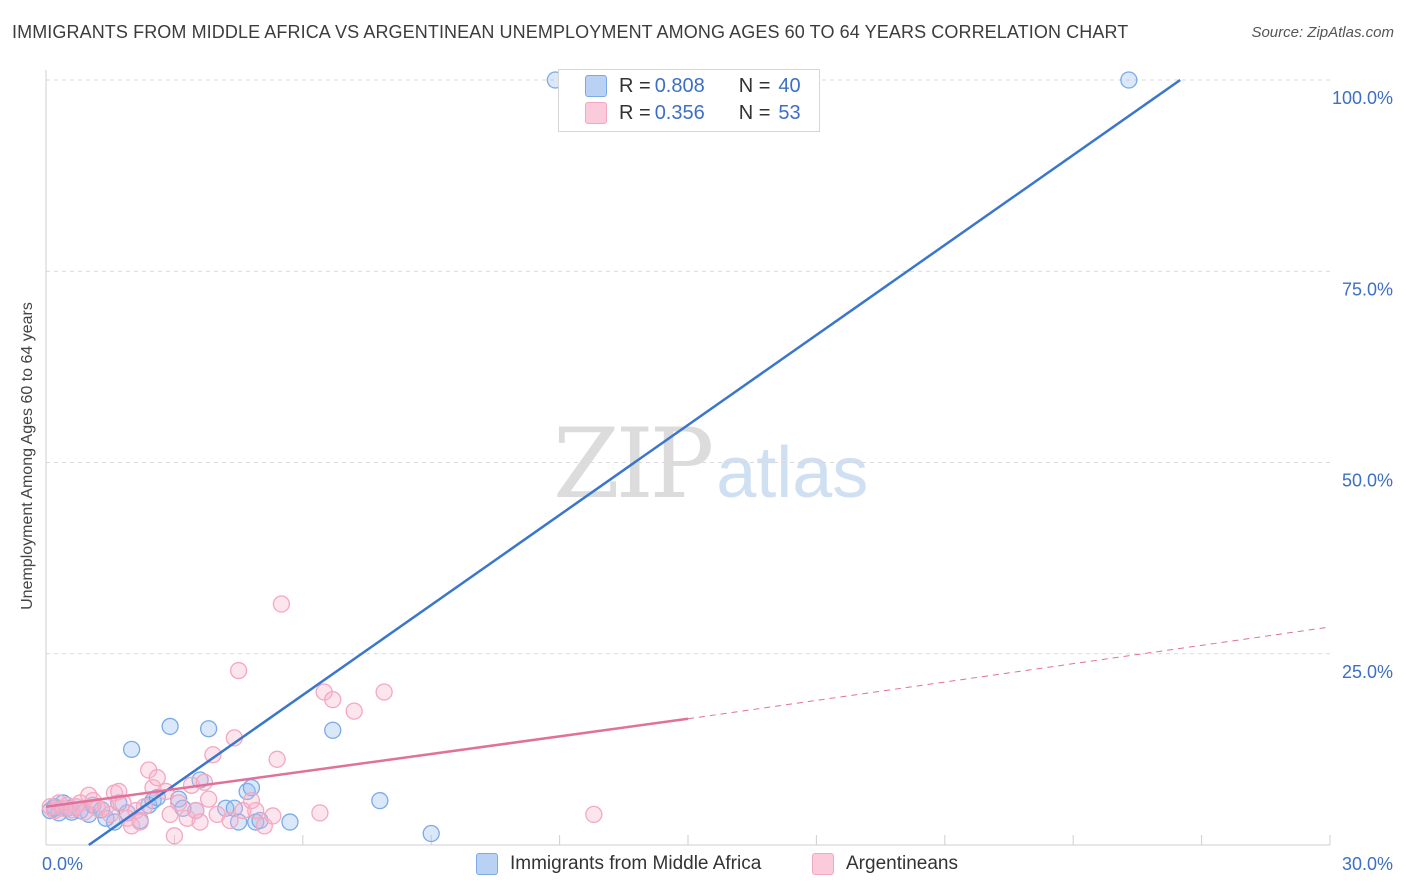  I want to click on x-tick-label: 0.0%, so click(62, 864).